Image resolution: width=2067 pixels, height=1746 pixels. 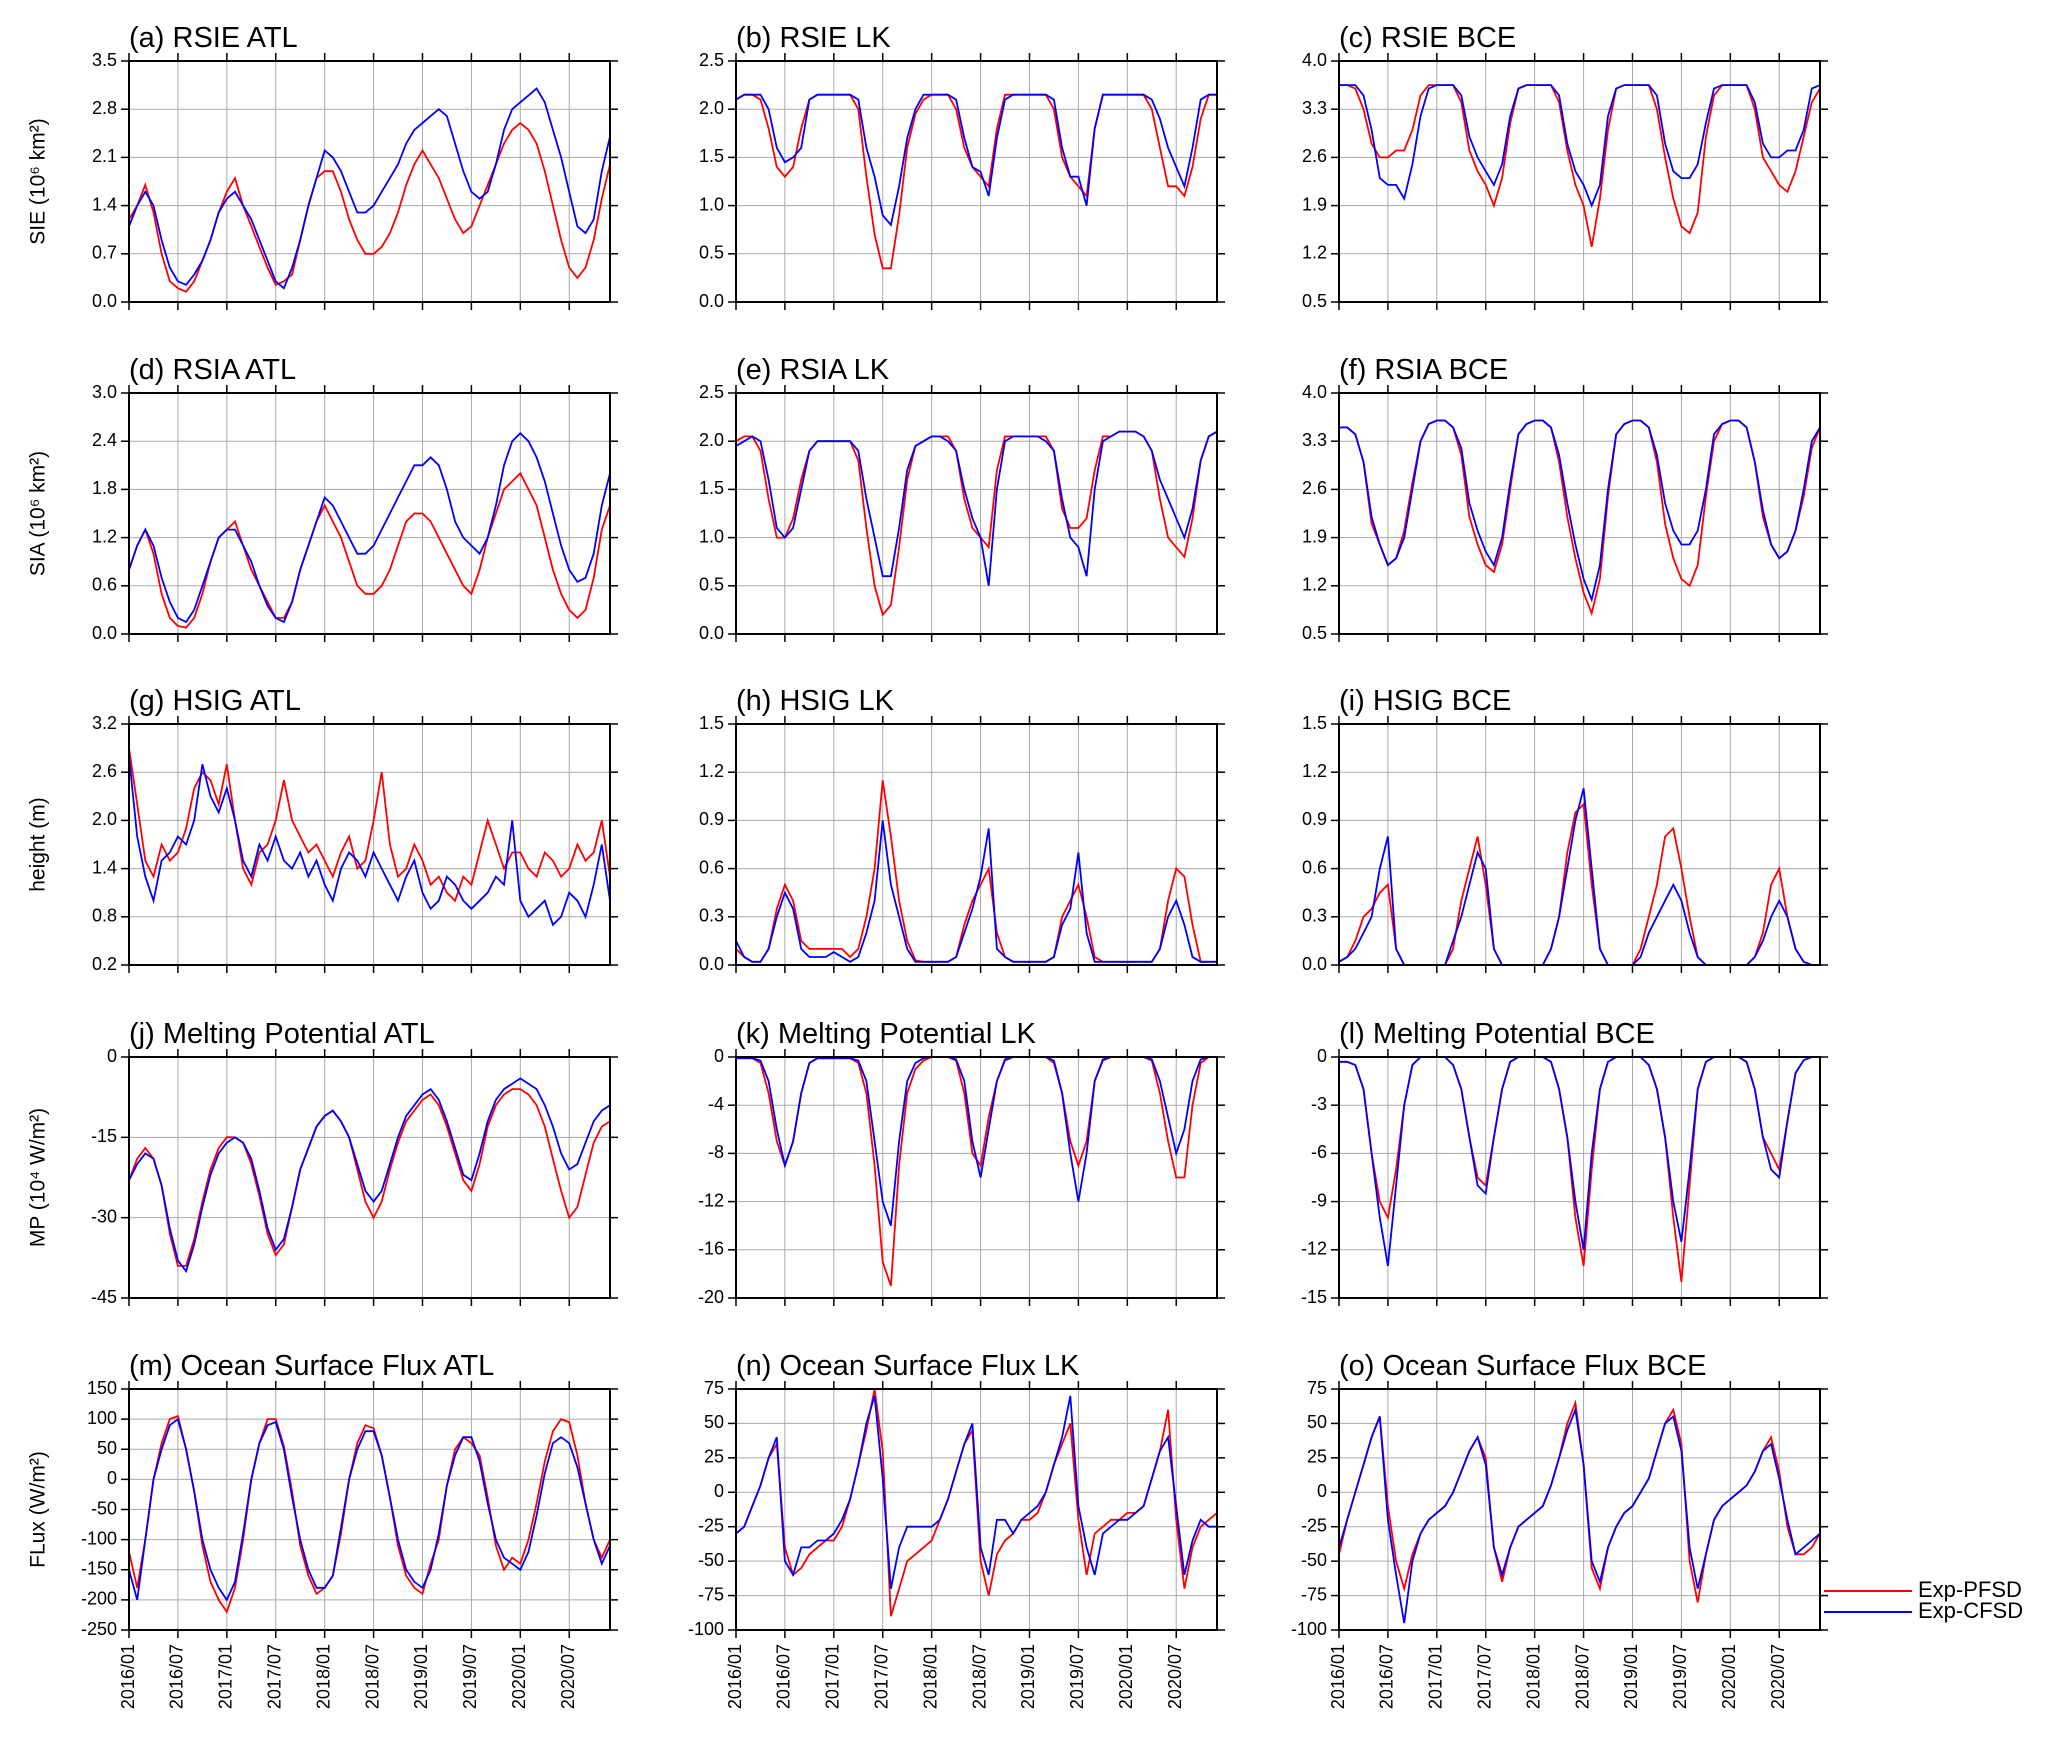 What do you see at coordinates (711, 1297) in the screenshot?
I see `y-tick-label: -20` at bounding box center [711, 1297].